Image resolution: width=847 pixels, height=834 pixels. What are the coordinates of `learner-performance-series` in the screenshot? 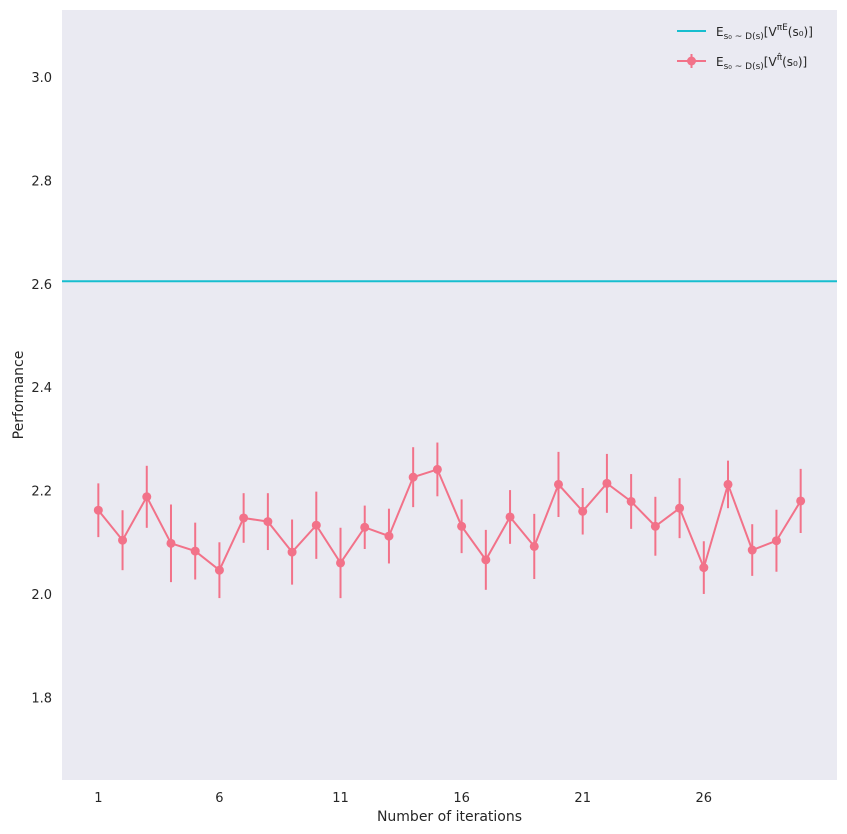 It's located at (449, 519).